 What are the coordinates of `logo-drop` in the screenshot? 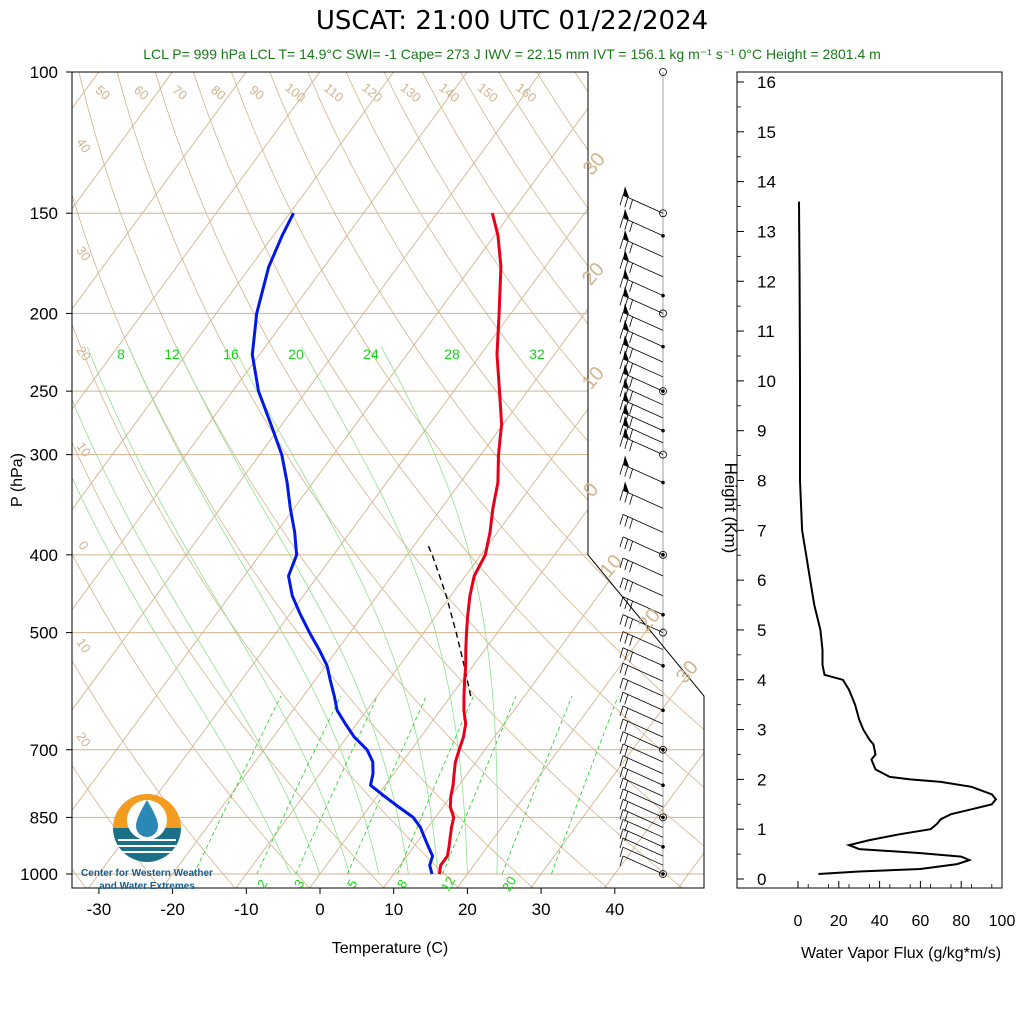 It's located at (147, 818).